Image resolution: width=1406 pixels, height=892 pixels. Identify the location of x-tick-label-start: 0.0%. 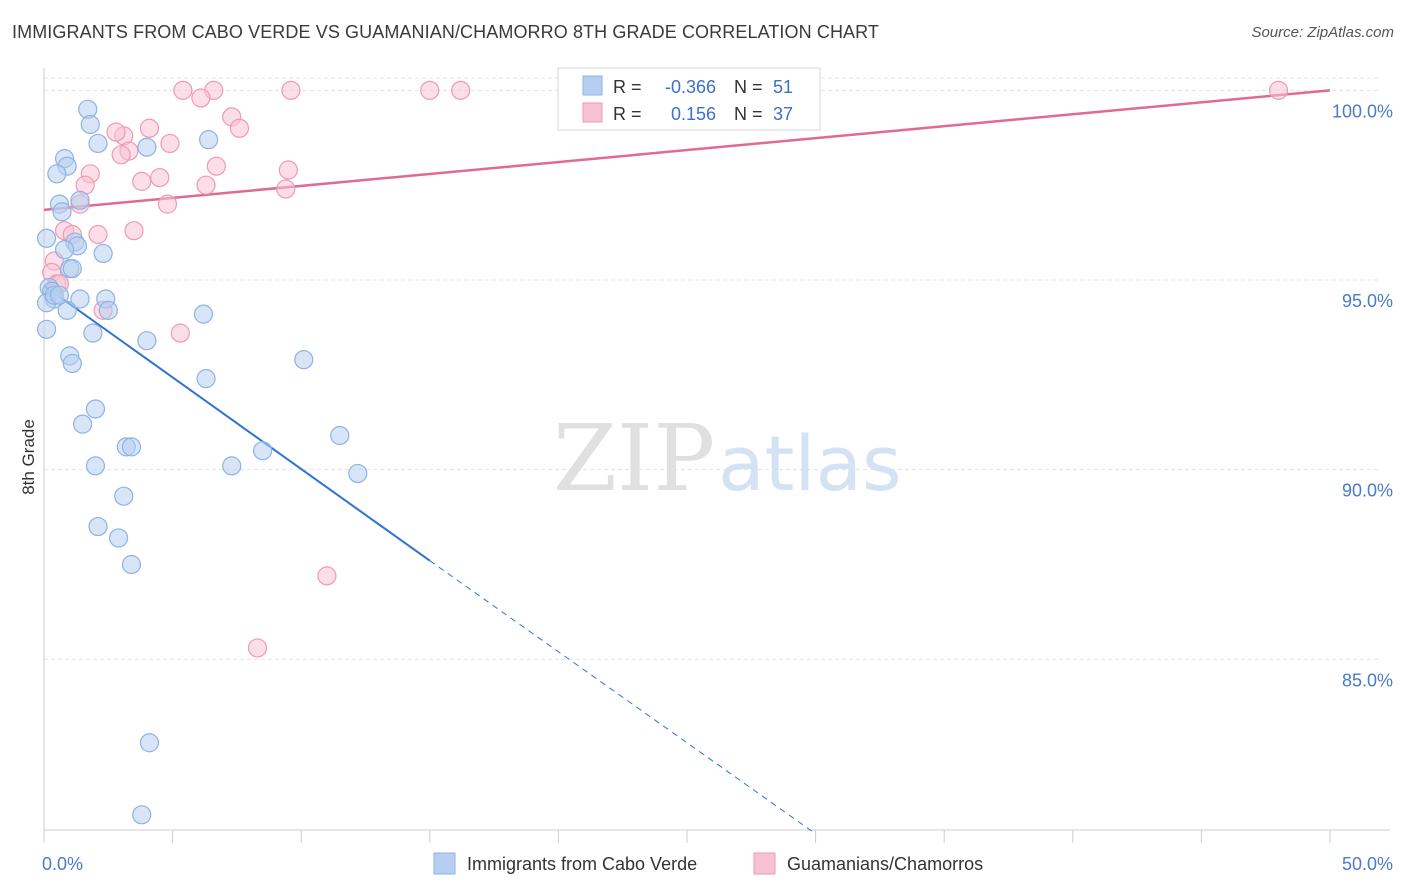
(62, 864).